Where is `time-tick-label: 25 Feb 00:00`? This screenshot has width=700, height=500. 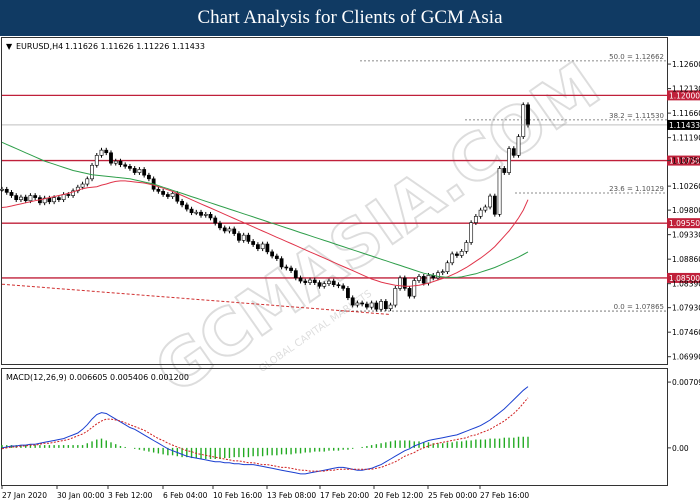
time-tick-label: 25 Feb 00:00 is located at coordinates (452, 495).